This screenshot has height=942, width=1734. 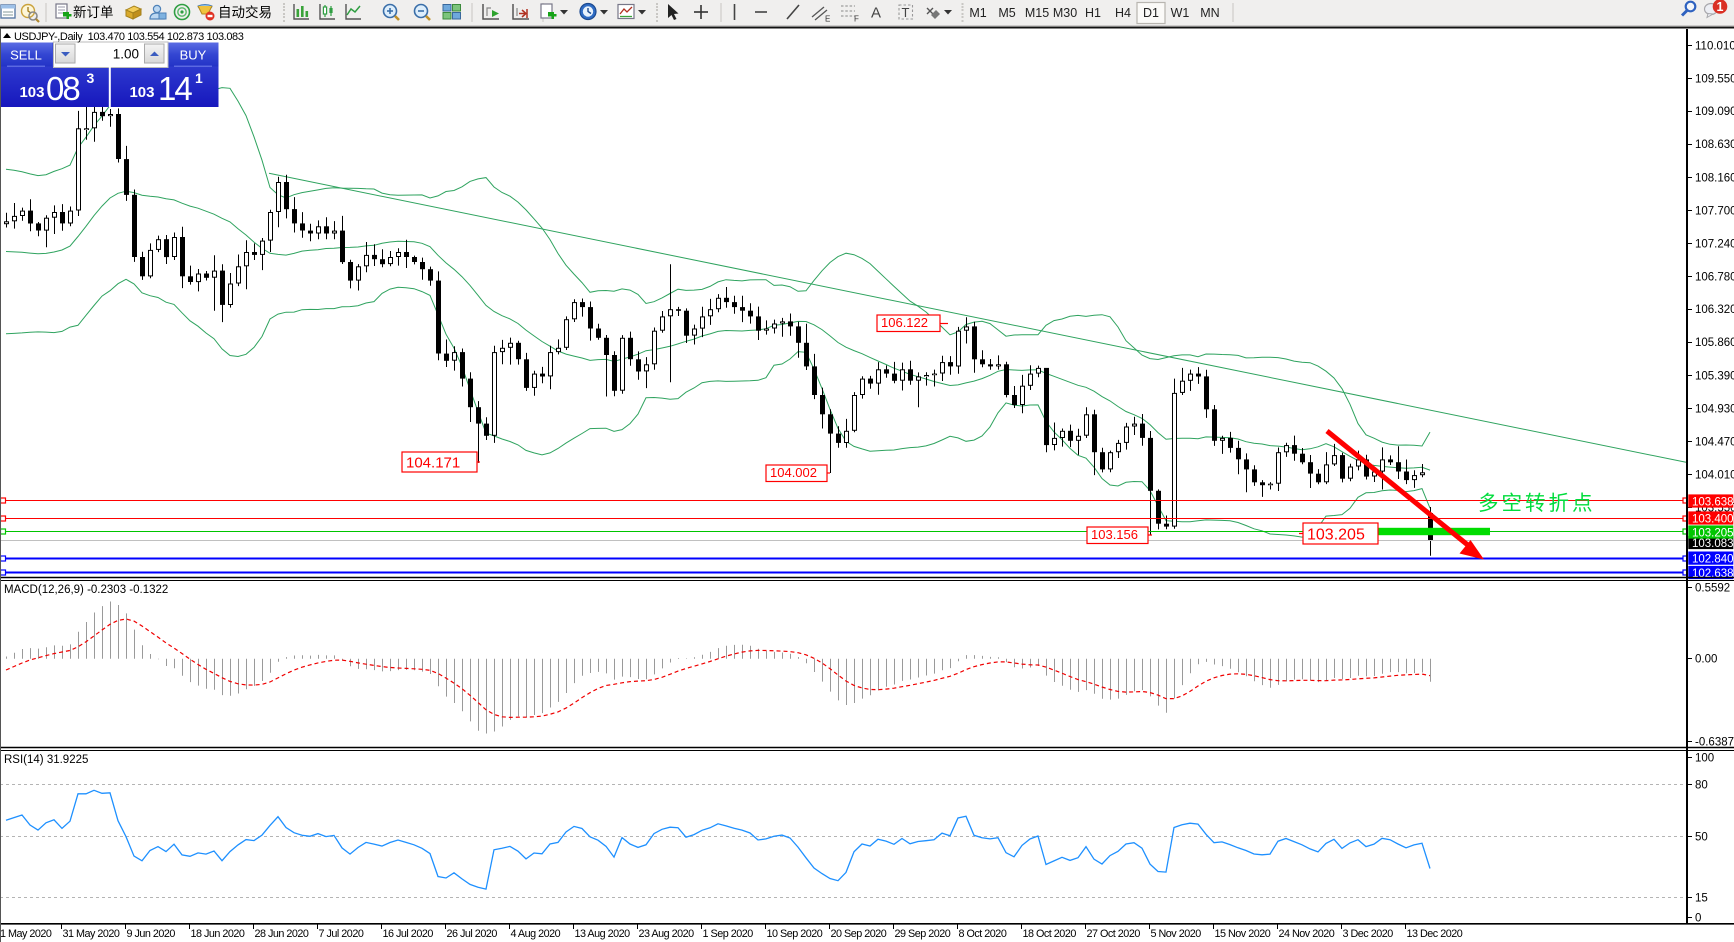 What do you see at coordinates (859, 934) in the screenshot?
I see `svg-text: 20 Sep 2020` at bounding box center [859, 934].